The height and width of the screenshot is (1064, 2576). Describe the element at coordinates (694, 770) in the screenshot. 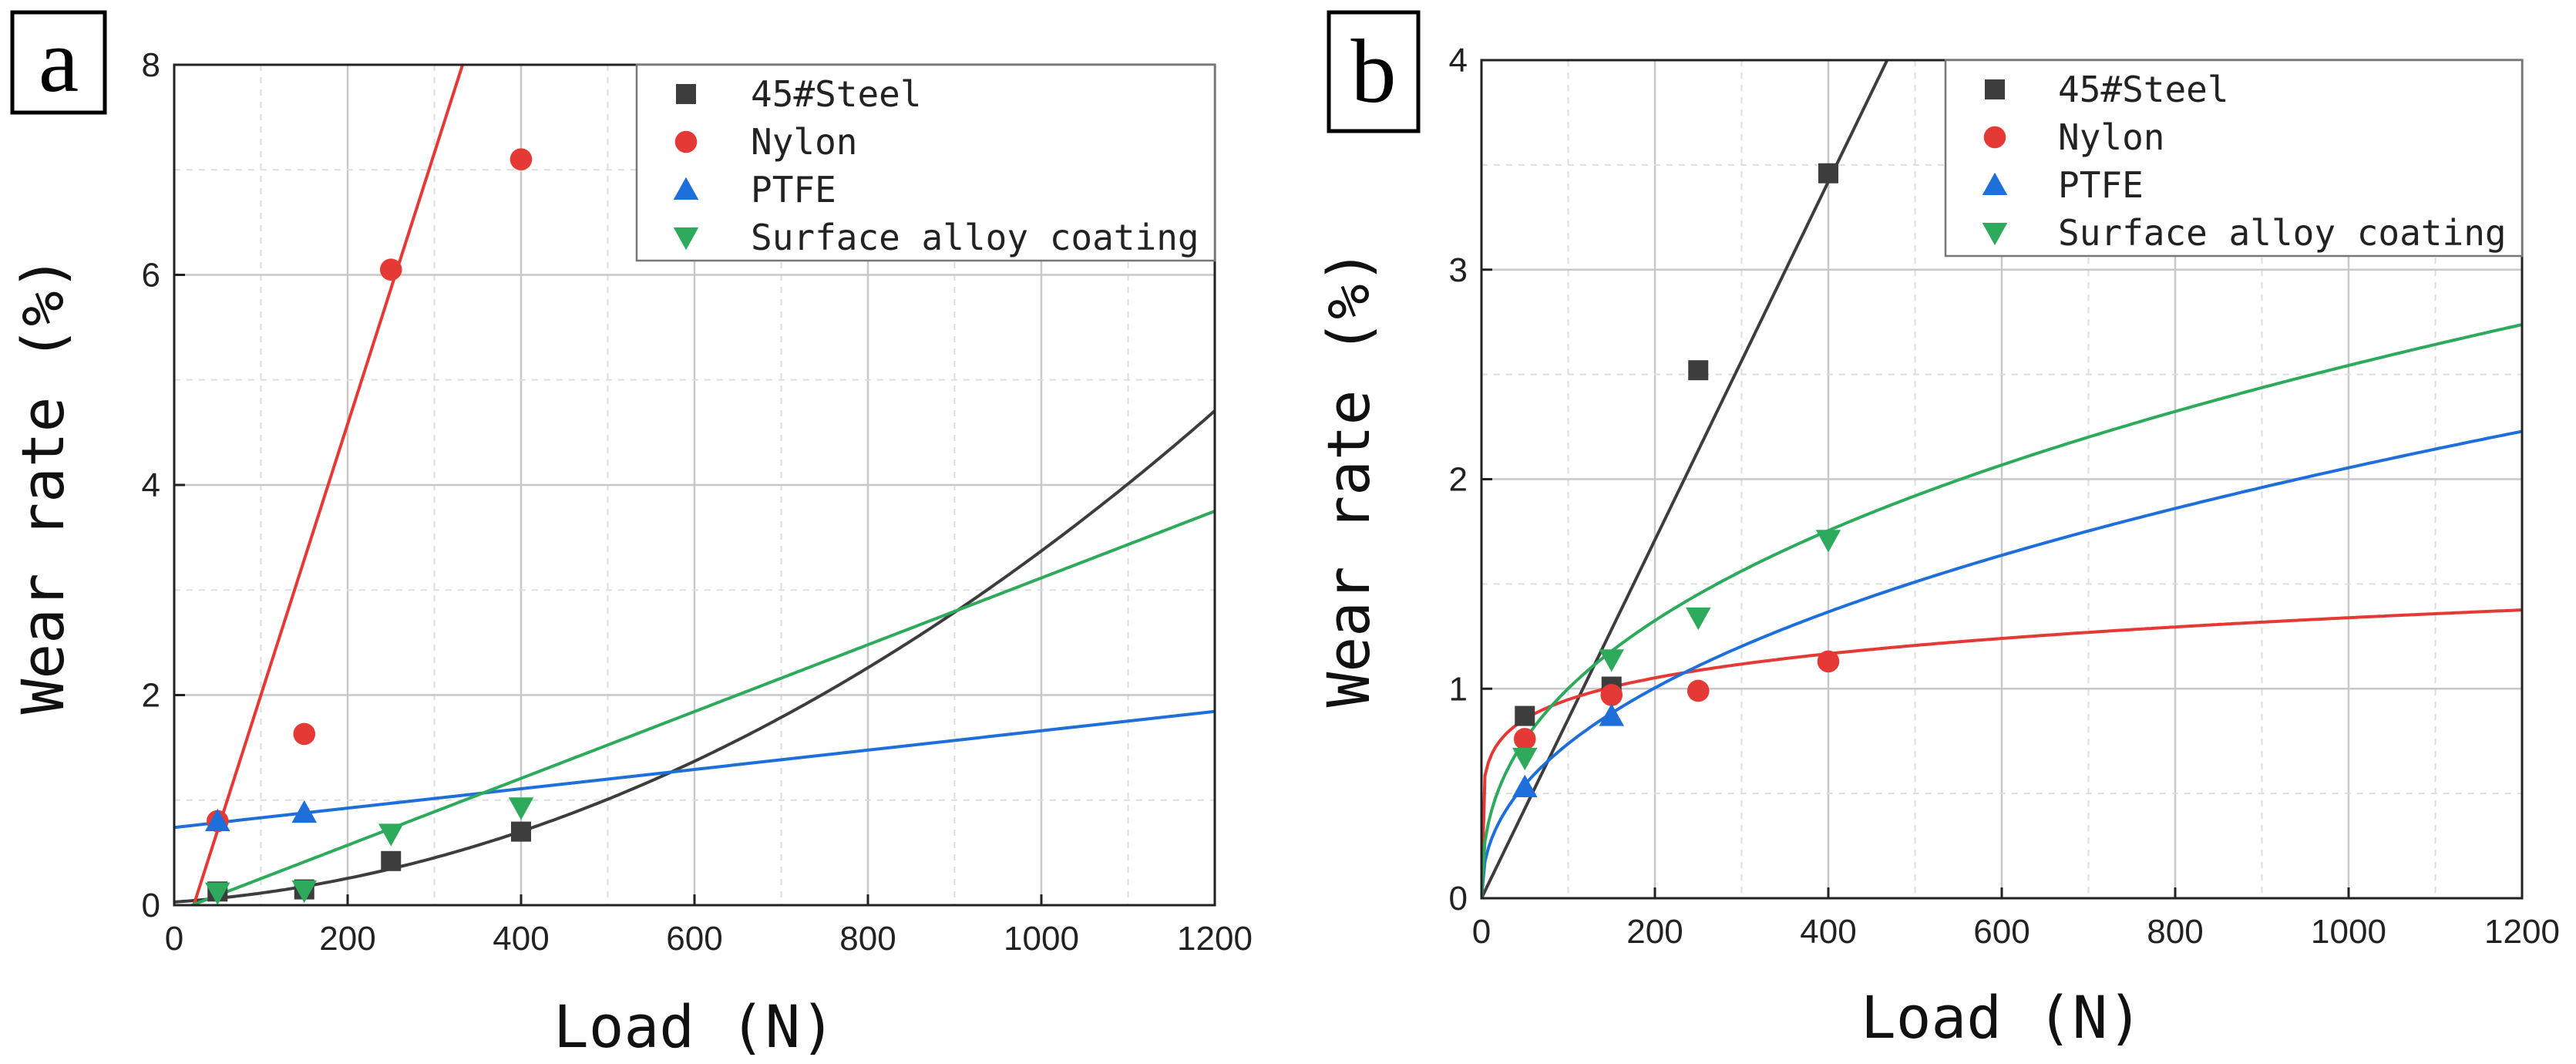

I see `fit-line-ptfe` at that location.